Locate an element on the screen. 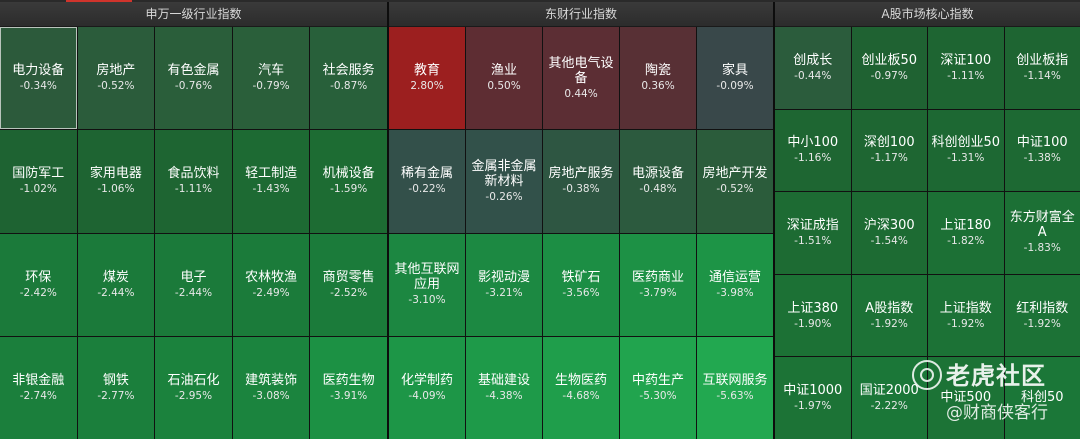 The image size is (1080, 439). heatmap-tile: 建筑装饰 -3.08% is located at coordinates (271, 387).